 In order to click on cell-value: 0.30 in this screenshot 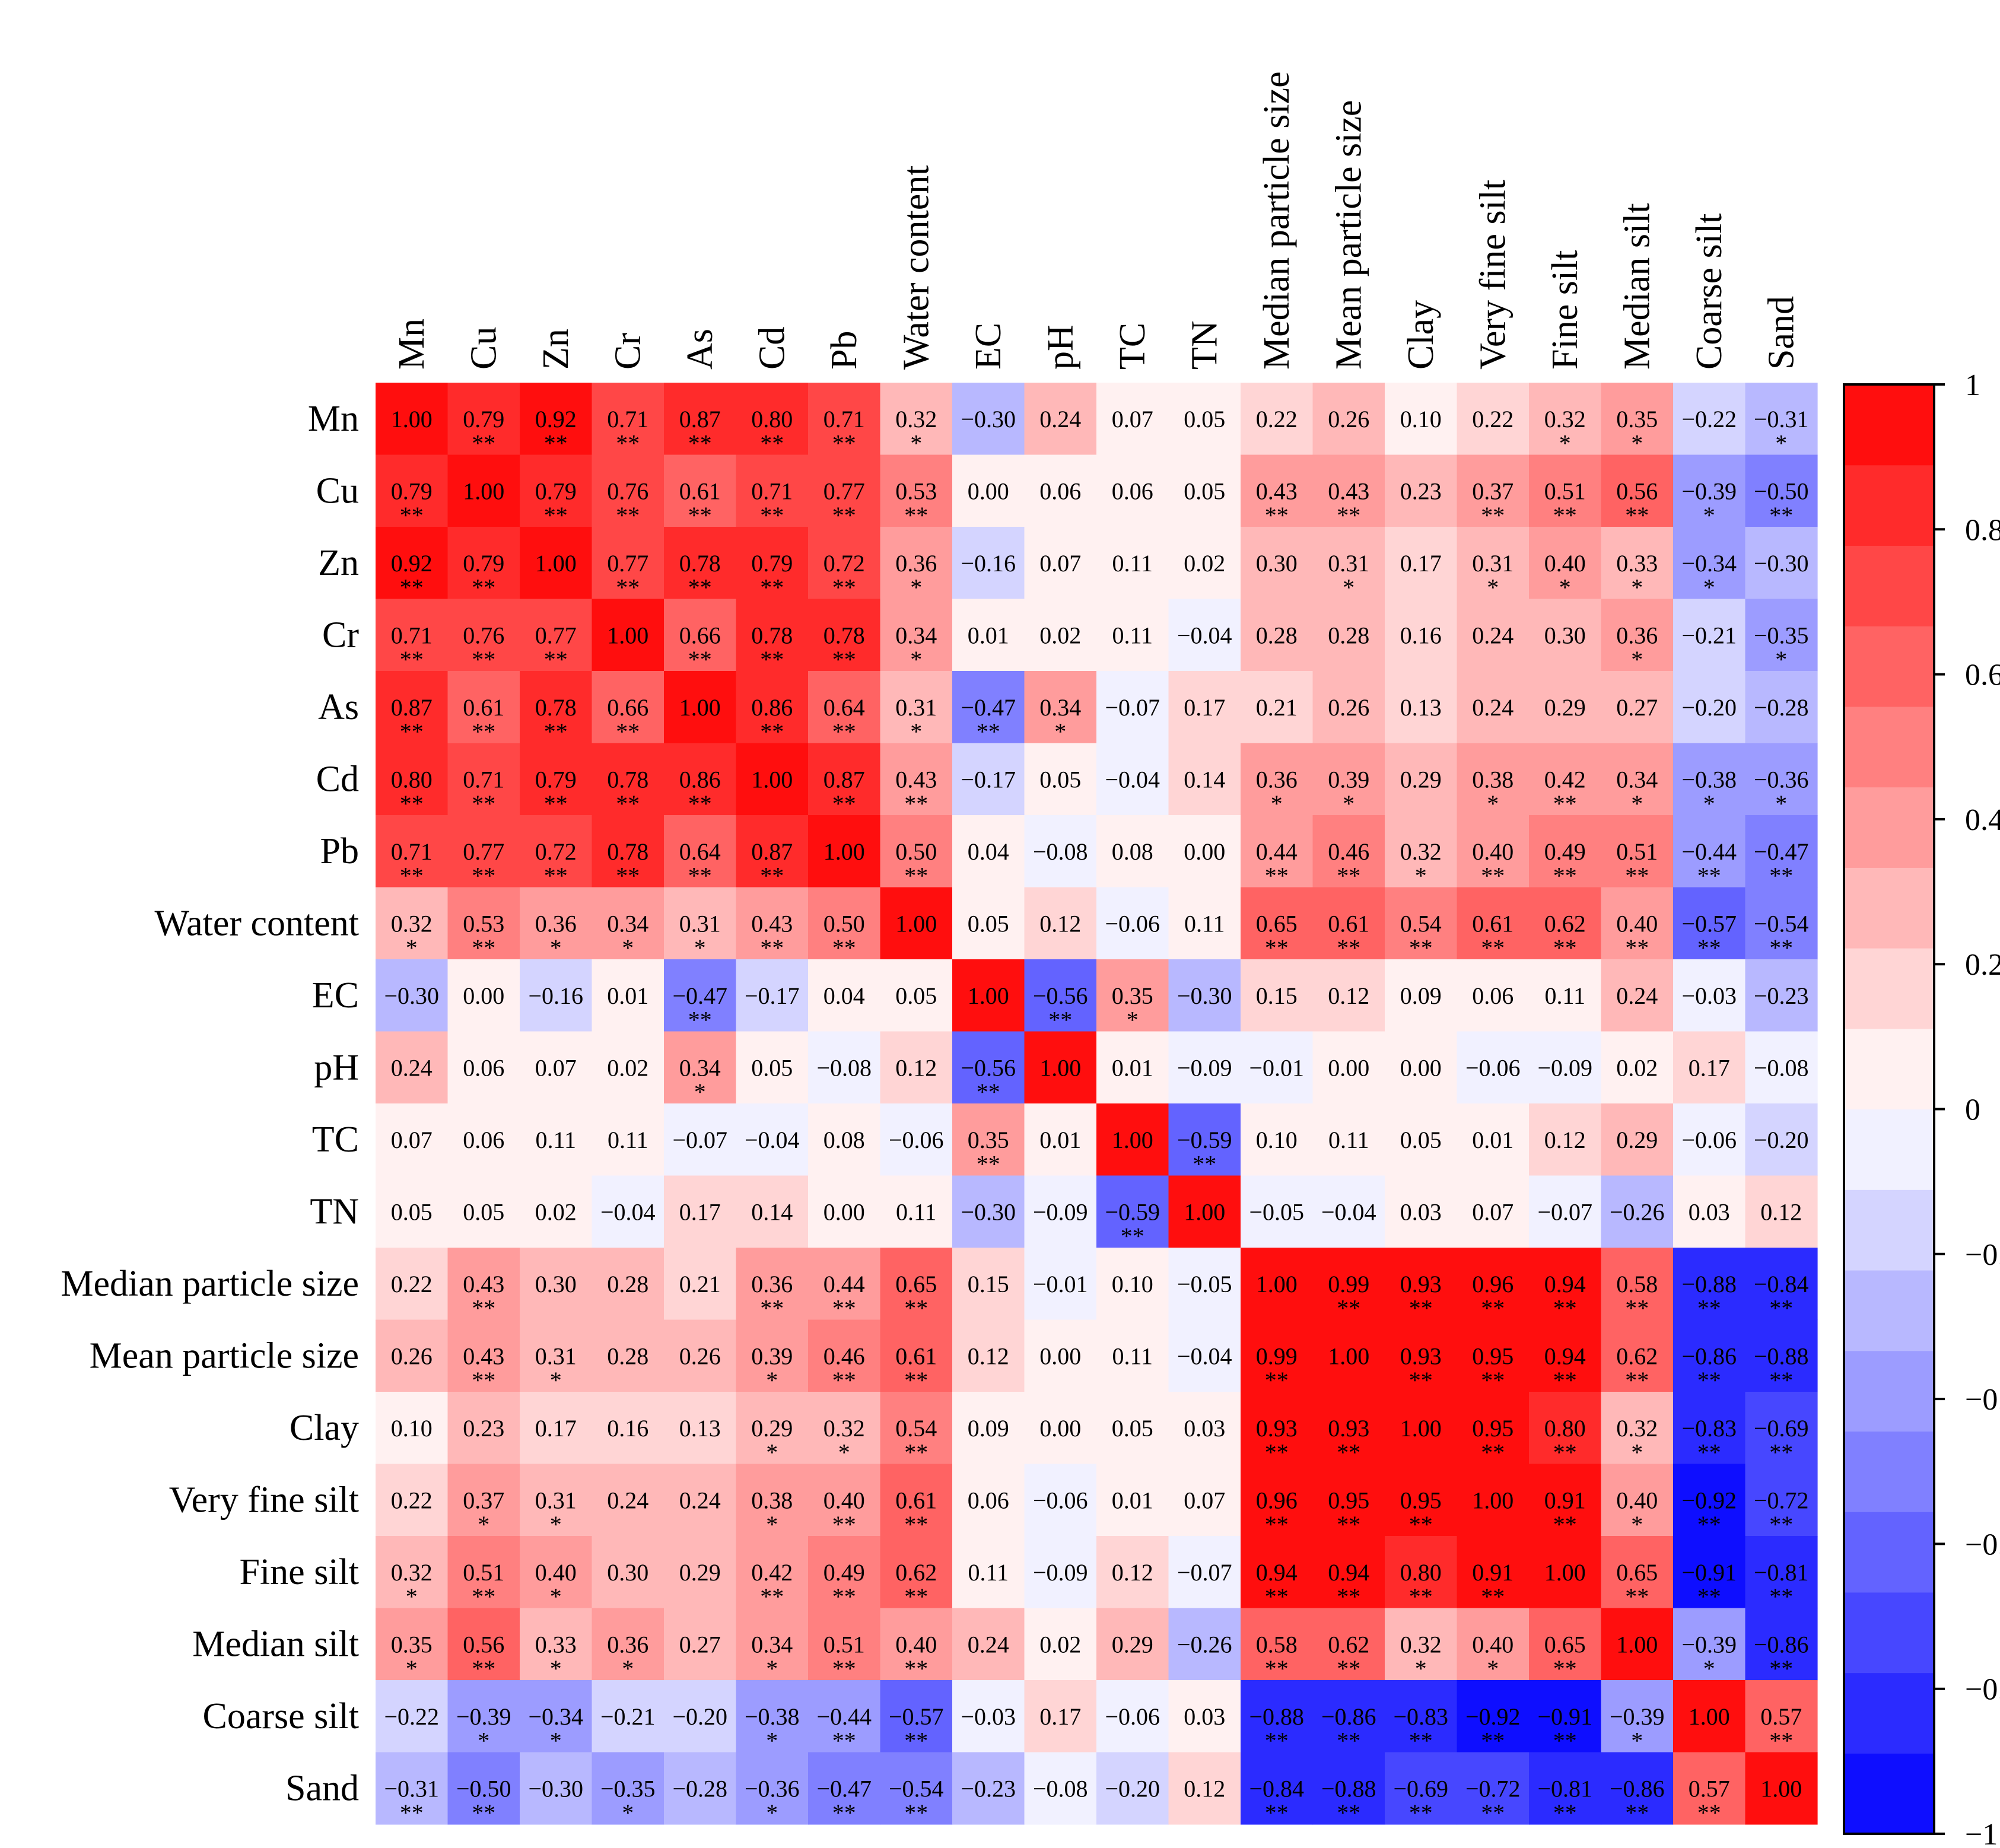, I will do `click(1565, 635)`.